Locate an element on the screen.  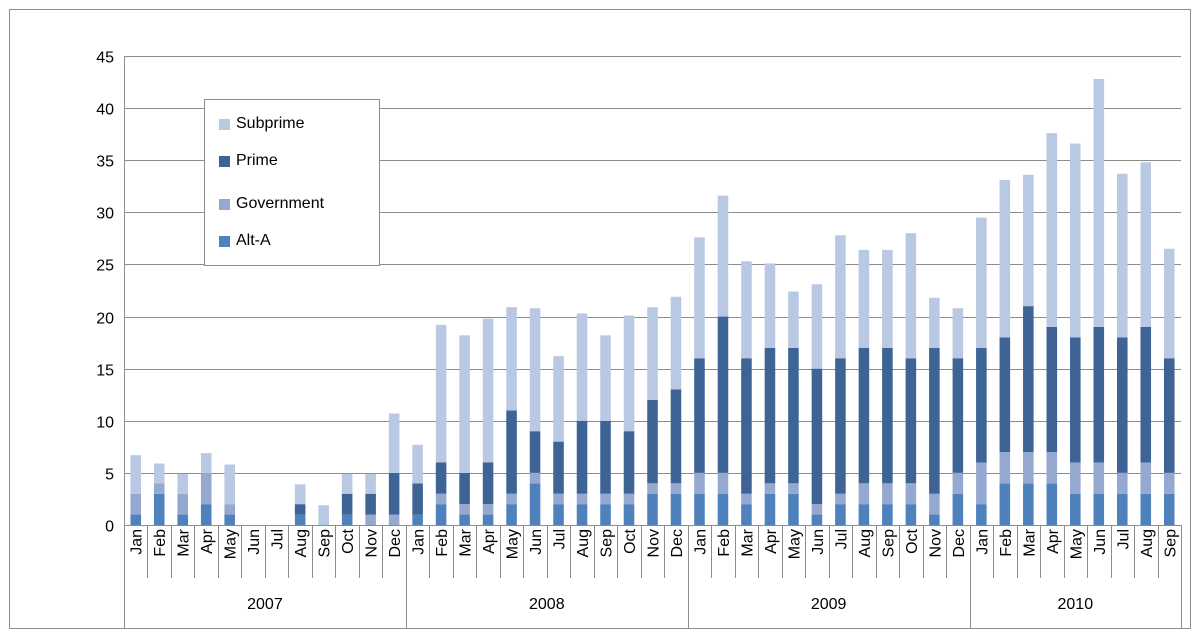
month-label: Dec is located at coordinates (395, 543).